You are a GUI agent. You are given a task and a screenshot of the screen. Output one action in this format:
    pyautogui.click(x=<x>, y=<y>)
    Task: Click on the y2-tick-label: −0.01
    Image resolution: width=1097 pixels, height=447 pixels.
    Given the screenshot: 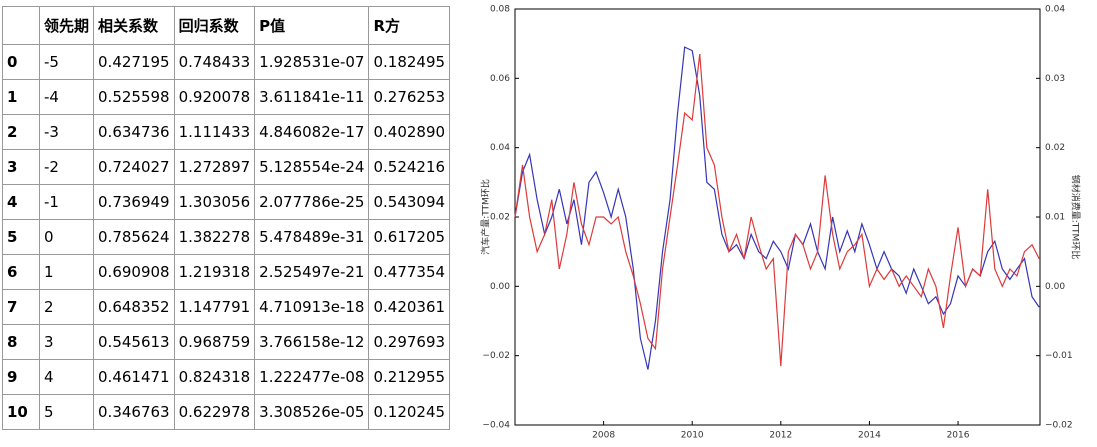 What is the action you would take?
    pyautogui.click(x=1059, y=356)
    